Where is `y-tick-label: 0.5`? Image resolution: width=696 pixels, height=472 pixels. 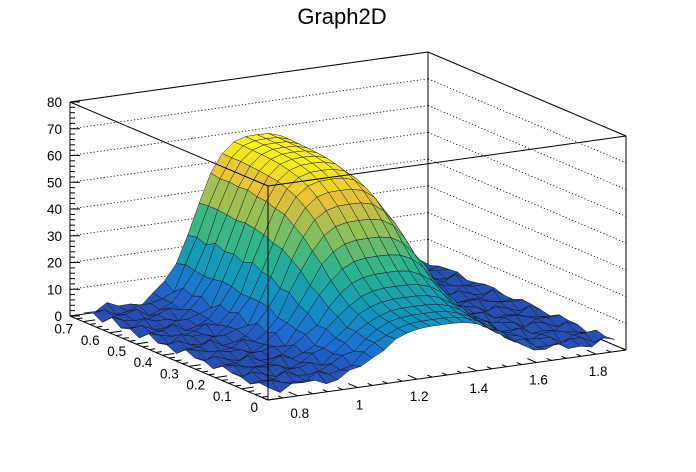 y-tick-label: 0.5 is located at coordinates (116, 351).